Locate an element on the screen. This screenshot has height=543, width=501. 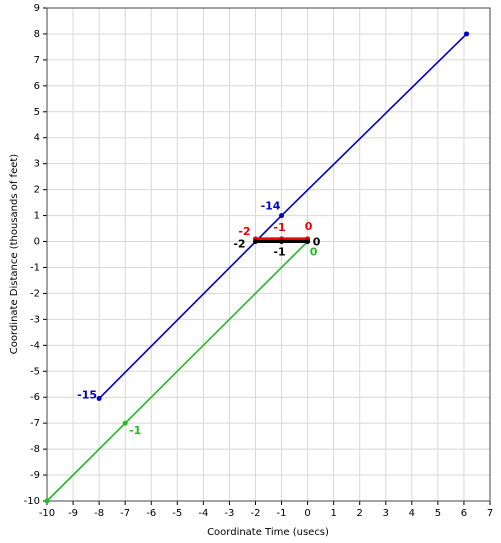
x-tick-label: -2 is located at coordinates (255, 513).